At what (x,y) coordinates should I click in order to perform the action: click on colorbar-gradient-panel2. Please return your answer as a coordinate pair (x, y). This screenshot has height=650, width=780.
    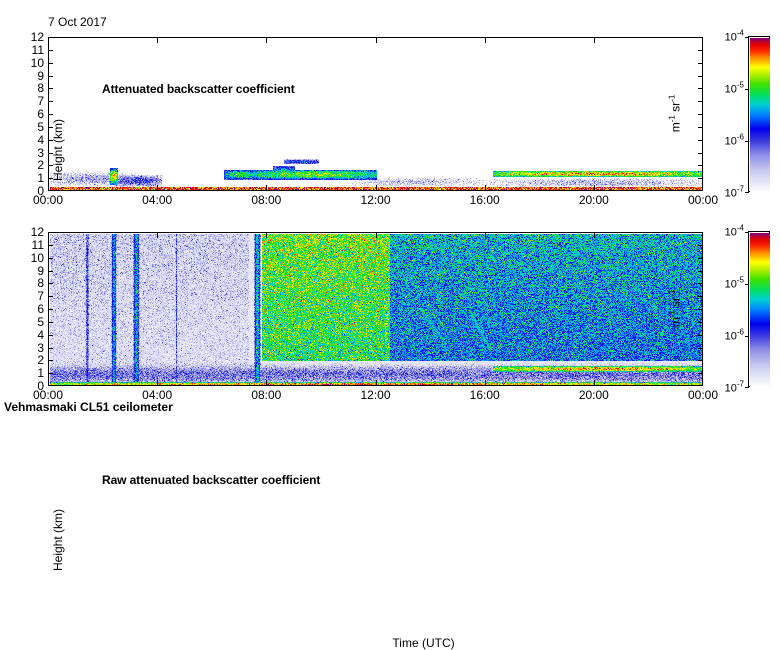
    Looking at the image, I should click on (760, 310).